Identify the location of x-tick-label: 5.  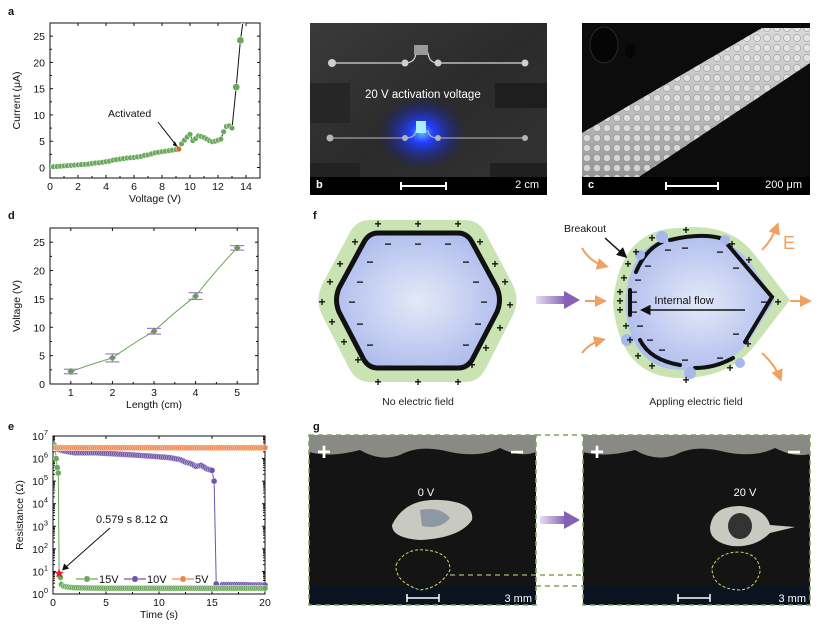
(237, 393).